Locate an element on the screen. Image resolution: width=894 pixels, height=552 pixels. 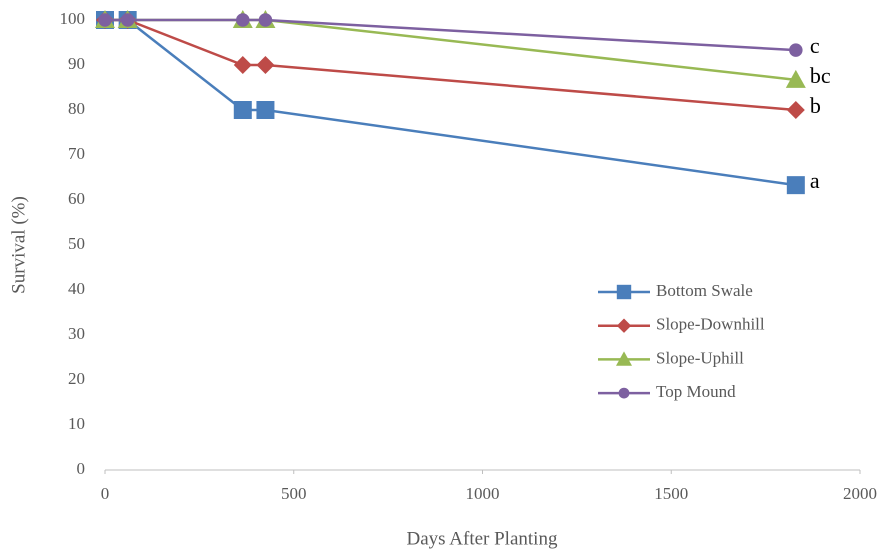
y-tick-label: 60 is located at coordinates (76, 198).